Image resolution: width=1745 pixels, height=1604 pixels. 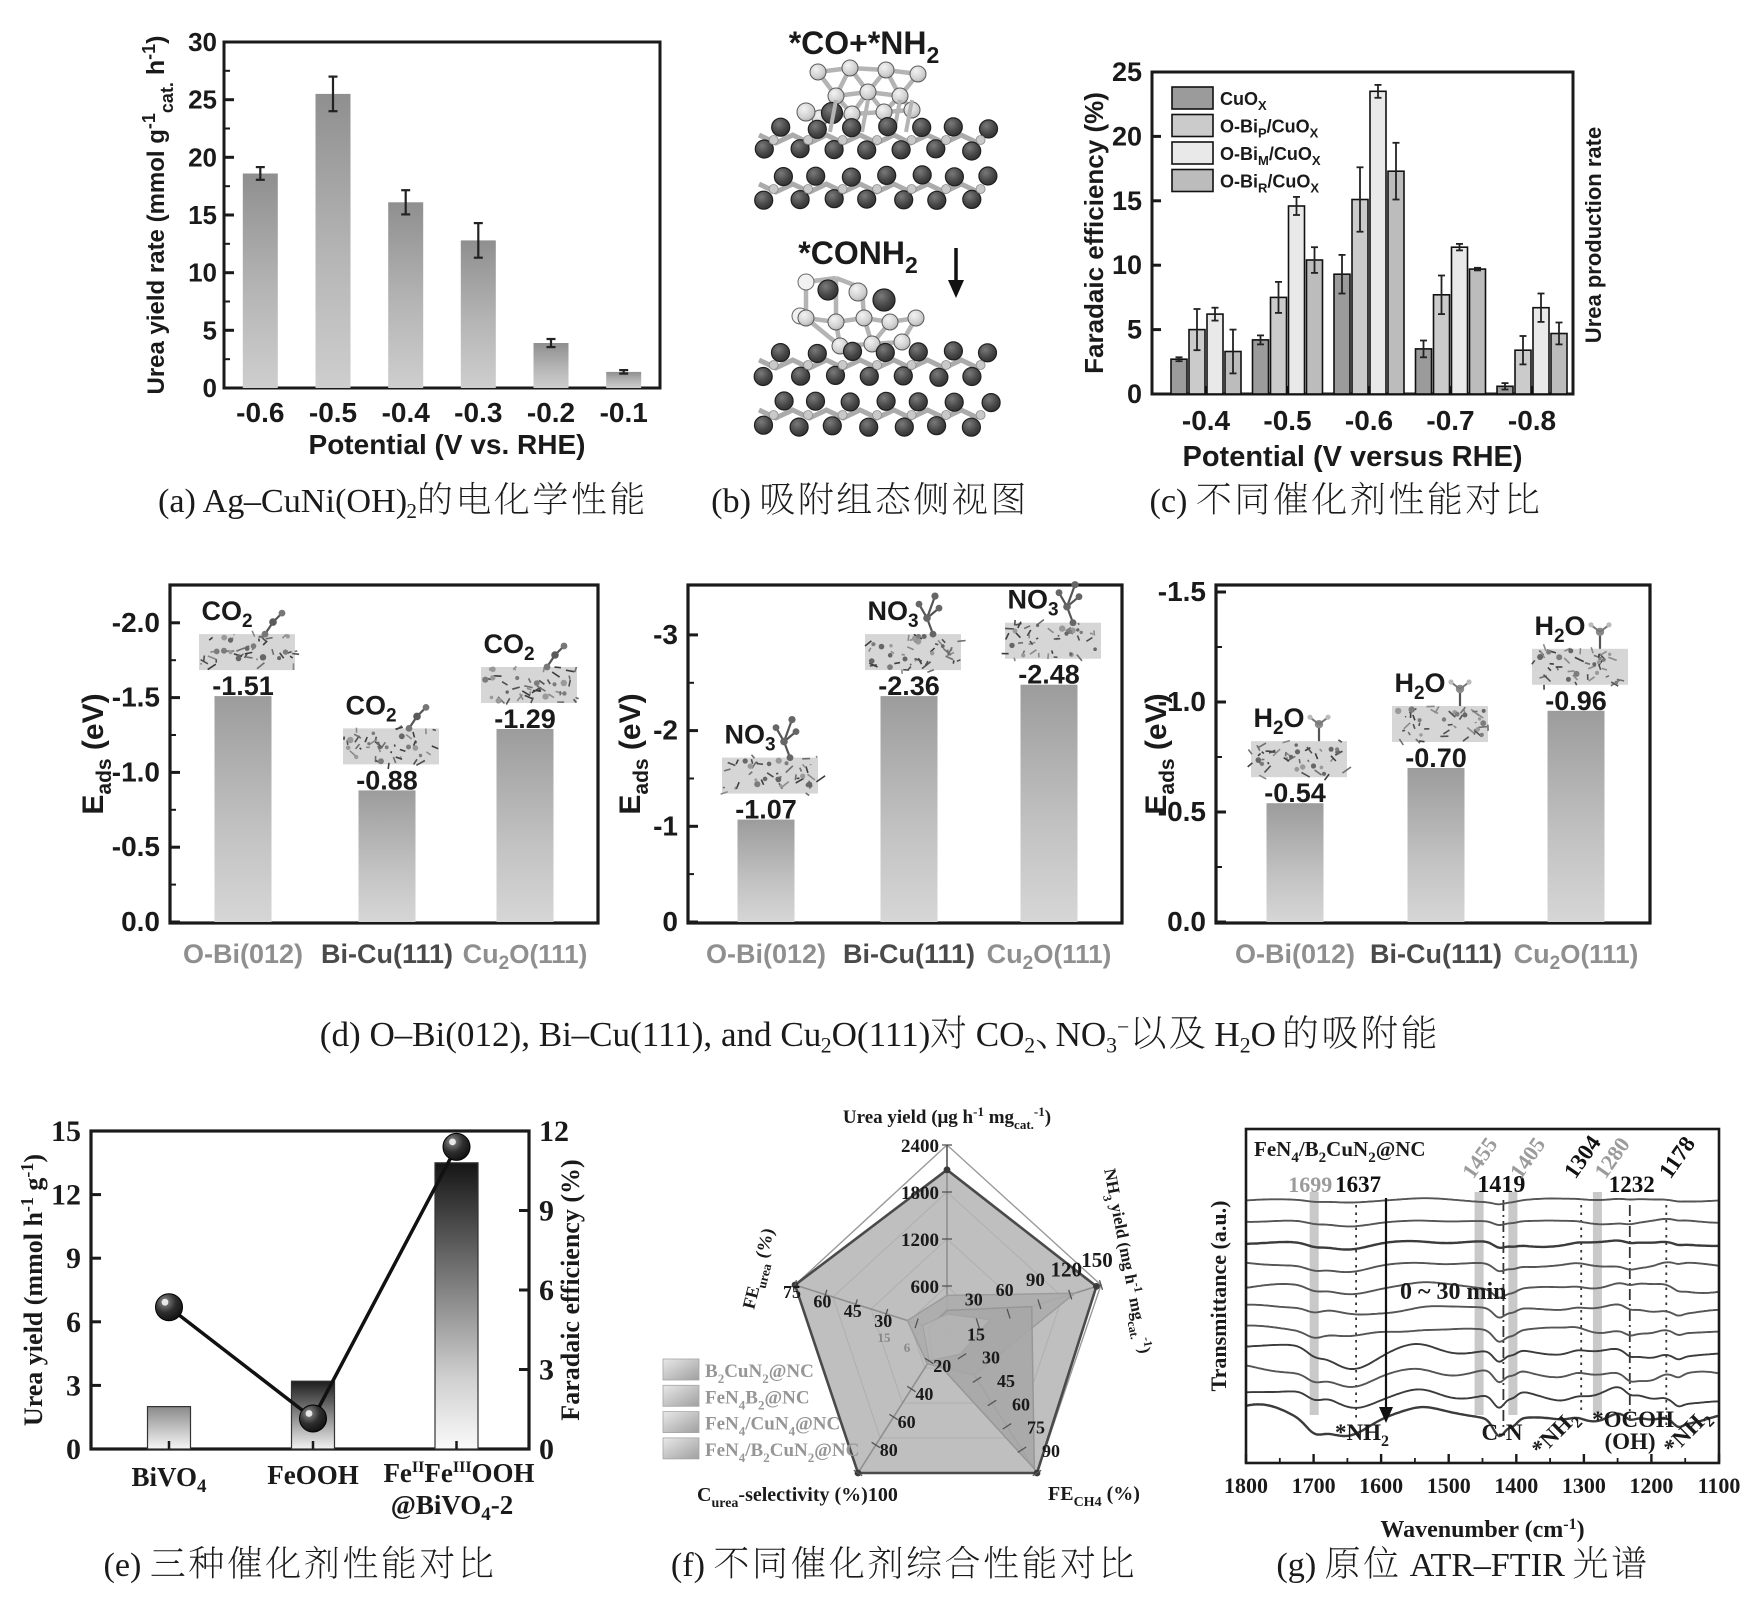 What do you see at coordinates (1482, 1529) in the screenshot?
I see `svg-text: Wavenumber (cm-1)` at bounding box center [1482, 1529].